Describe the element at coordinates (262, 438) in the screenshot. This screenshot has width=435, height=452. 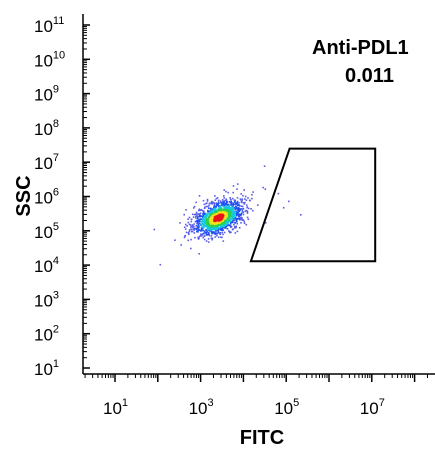
I see `x-axis-title: FITC` at that location.